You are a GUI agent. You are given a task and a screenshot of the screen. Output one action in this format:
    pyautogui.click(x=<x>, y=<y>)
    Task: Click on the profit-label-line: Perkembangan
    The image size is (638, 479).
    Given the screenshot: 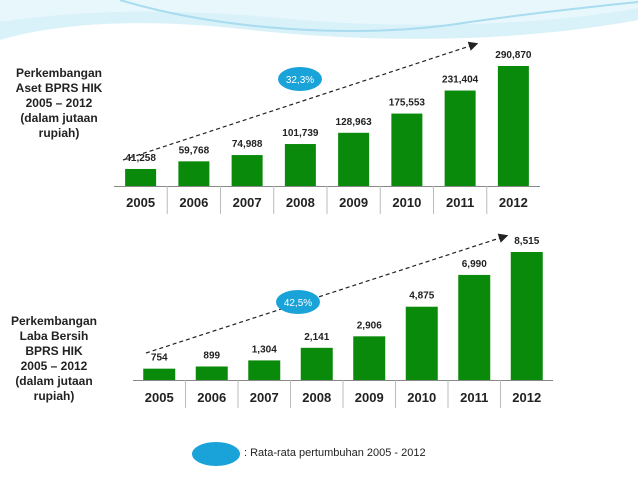 What is the action you would take?
    pyautogui.click(x=54, y=321)
    